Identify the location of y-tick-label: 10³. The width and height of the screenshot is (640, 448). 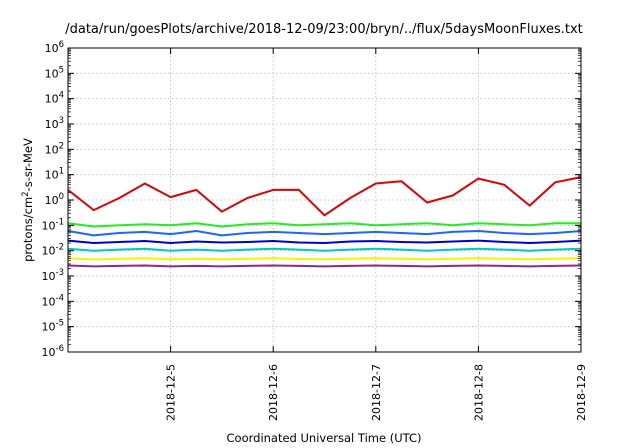
(54, 123).